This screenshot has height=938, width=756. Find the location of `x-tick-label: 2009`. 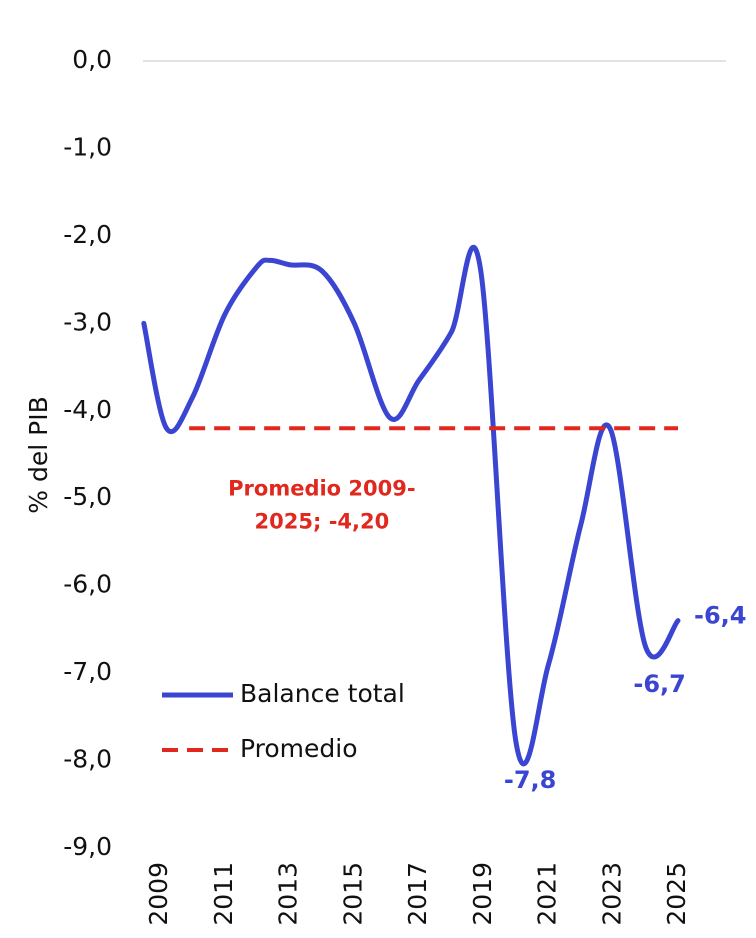

x-tick-label: 2009 is located at coordinates (158, 894).